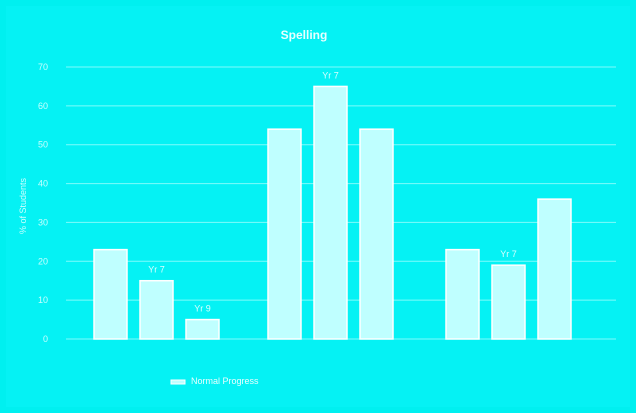 The image size is (636, 413). Describe the element at coordinates (43, 222) in the screenshot. I see `y-tick-label: 30` at that location.